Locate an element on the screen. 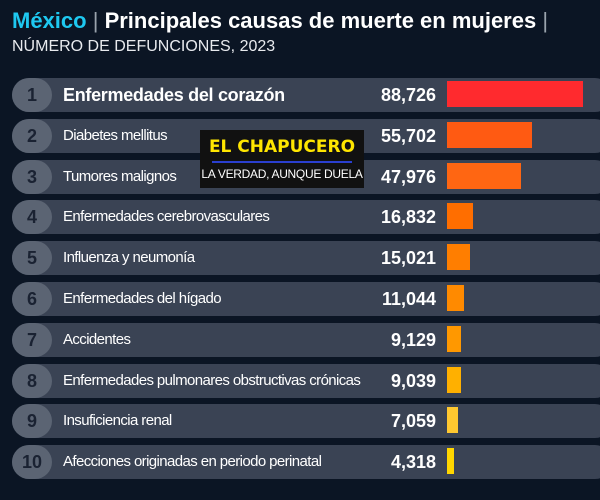 This screenshot has height=500, width=600. value-label: 9,129 is located at coordinates (413, 339).